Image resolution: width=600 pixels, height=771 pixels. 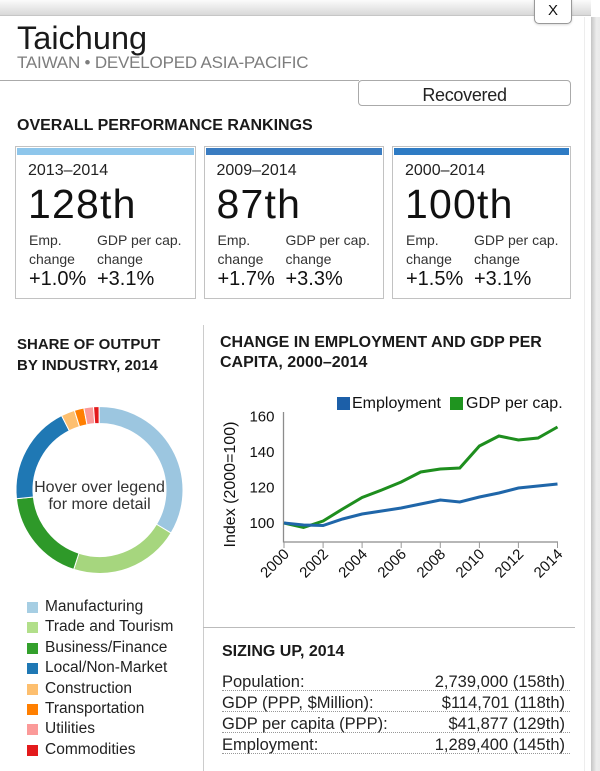 What do you see at coordinates (261, 523) in the screenshot?
I see `svg-text: 100` at bounding box center [261, 523].